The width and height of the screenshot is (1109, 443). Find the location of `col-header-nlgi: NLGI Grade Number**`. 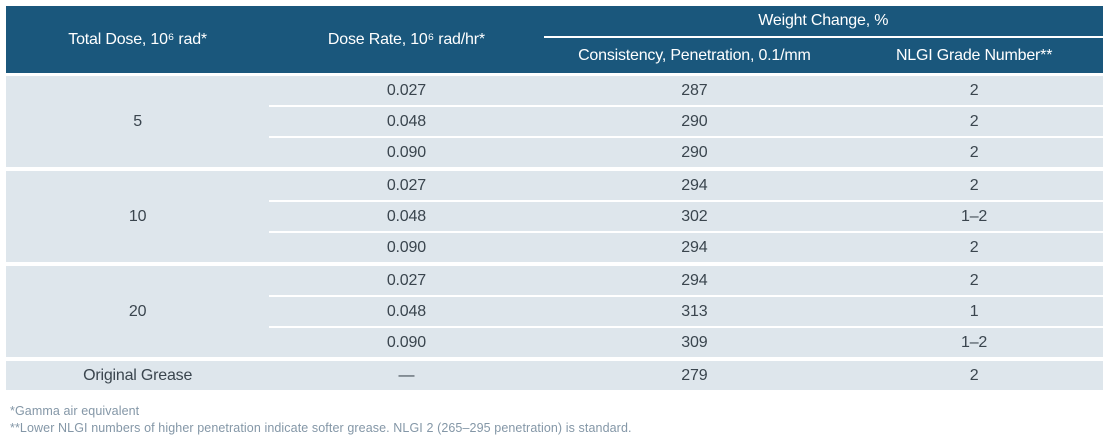

col-header-nlgi: NLGI Grade Number** is located at coordinates (974, 56).